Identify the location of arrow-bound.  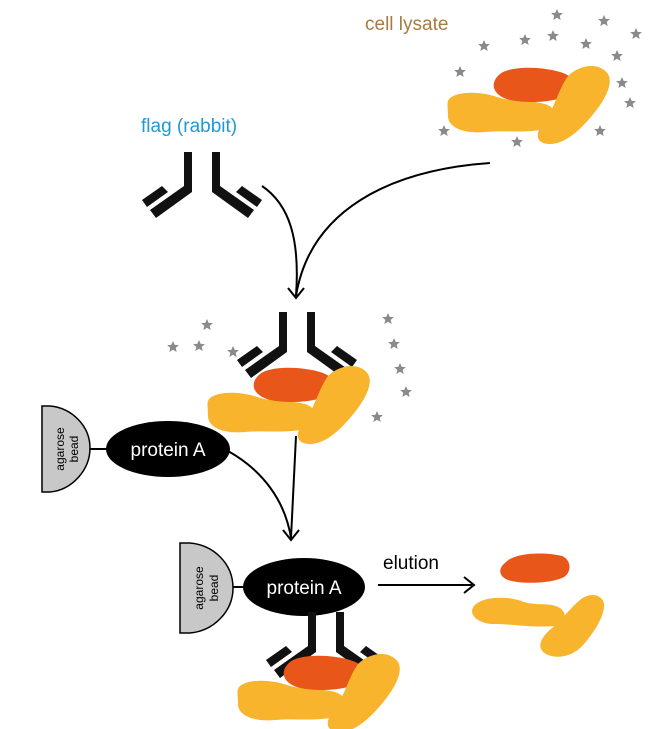
(293, 487).